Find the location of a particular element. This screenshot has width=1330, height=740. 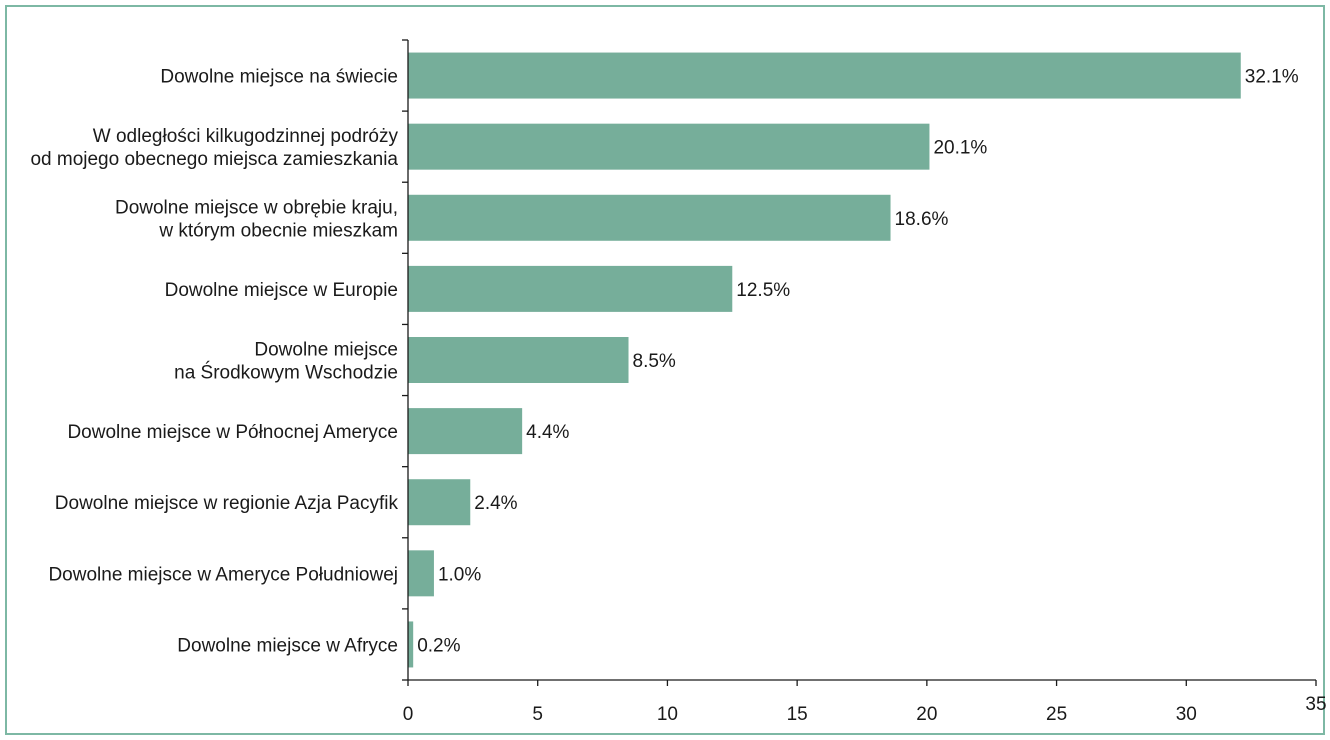

x-tick-label: 25 is located at coordinates (1056, 714).